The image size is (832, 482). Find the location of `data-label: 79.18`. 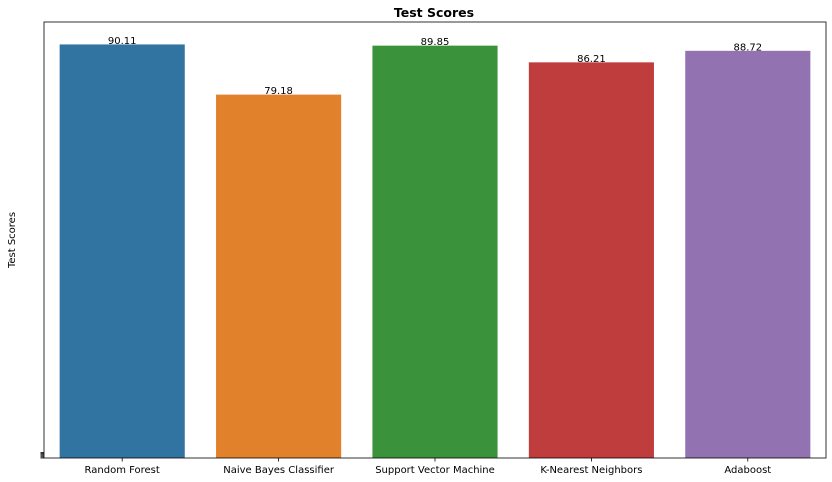

data-label: 79.18 is located at coordinates (278, 91).